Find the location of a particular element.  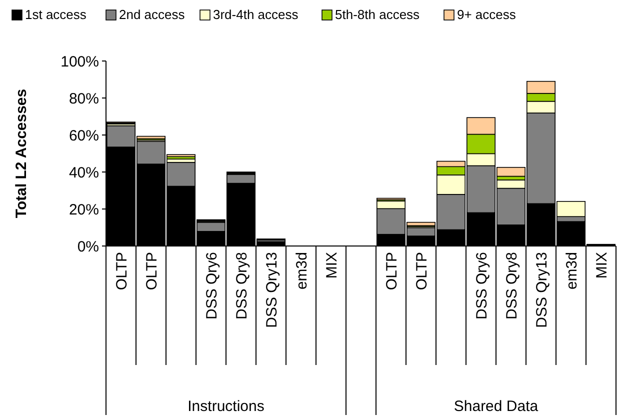

y-tick-label: 0% is located at coordinates (88, 247).